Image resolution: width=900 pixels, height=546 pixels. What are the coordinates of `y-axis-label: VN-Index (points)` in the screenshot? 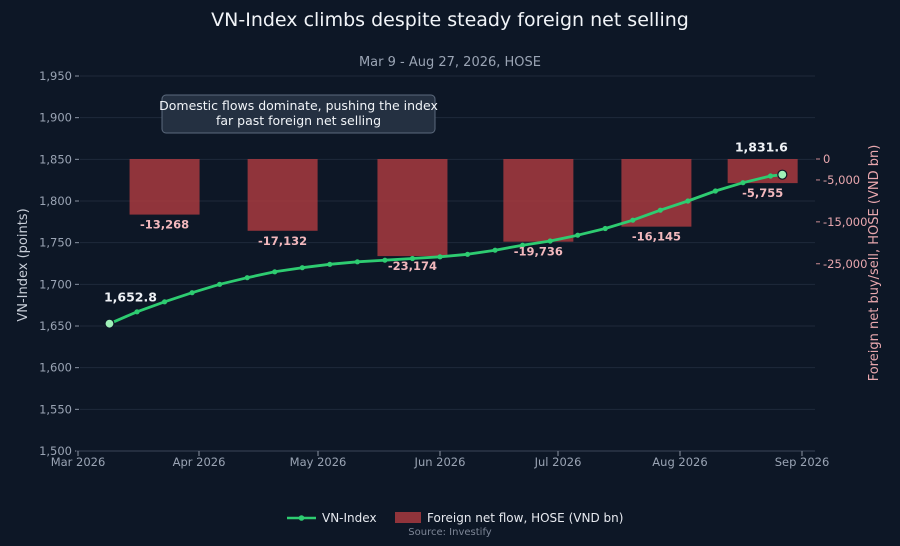 It's located at (23, 264).